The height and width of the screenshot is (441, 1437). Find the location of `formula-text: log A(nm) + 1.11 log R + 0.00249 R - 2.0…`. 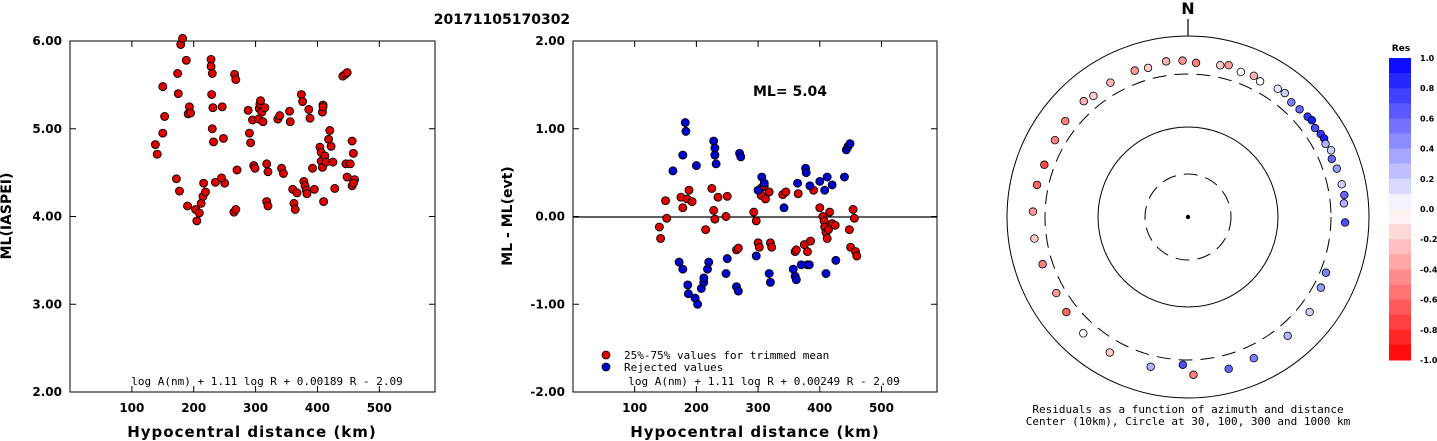

formula-text: log A(nm) + 1.11 log R + 0.00249 R - 2.0… is located at coordinates (764, 381).